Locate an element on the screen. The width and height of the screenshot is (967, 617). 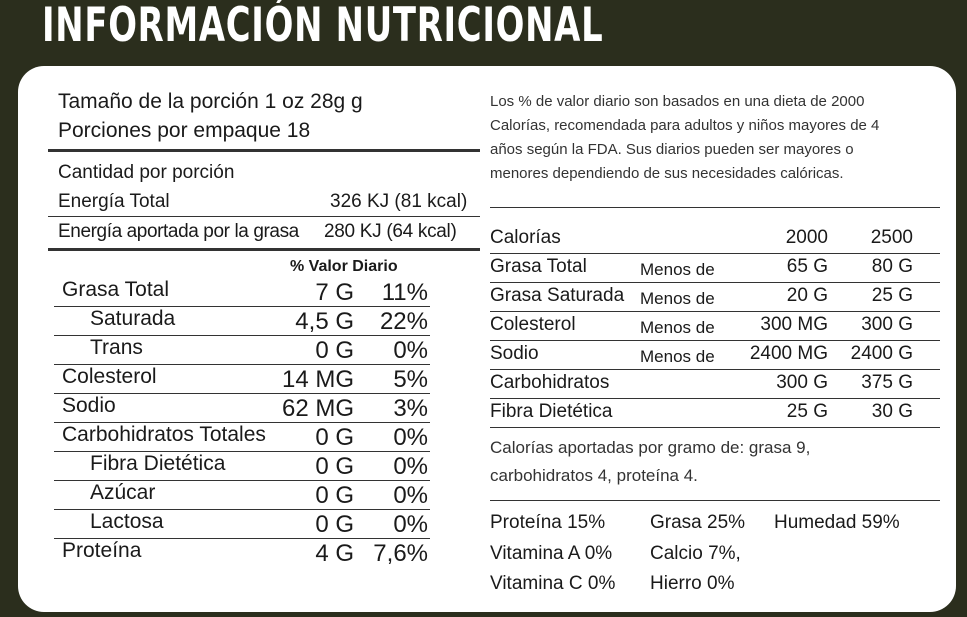
extra-value: 25% is located at coordinates (726, 522).